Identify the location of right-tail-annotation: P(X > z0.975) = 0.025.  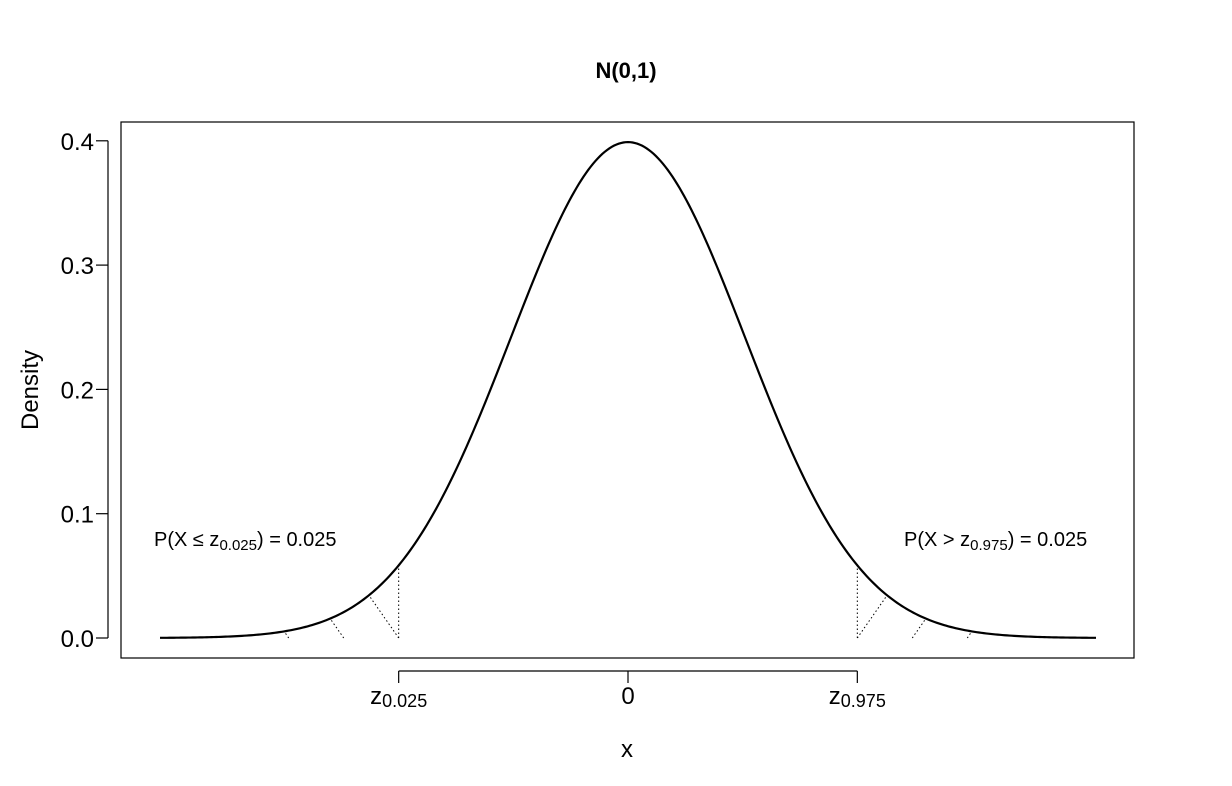
(995, 541).